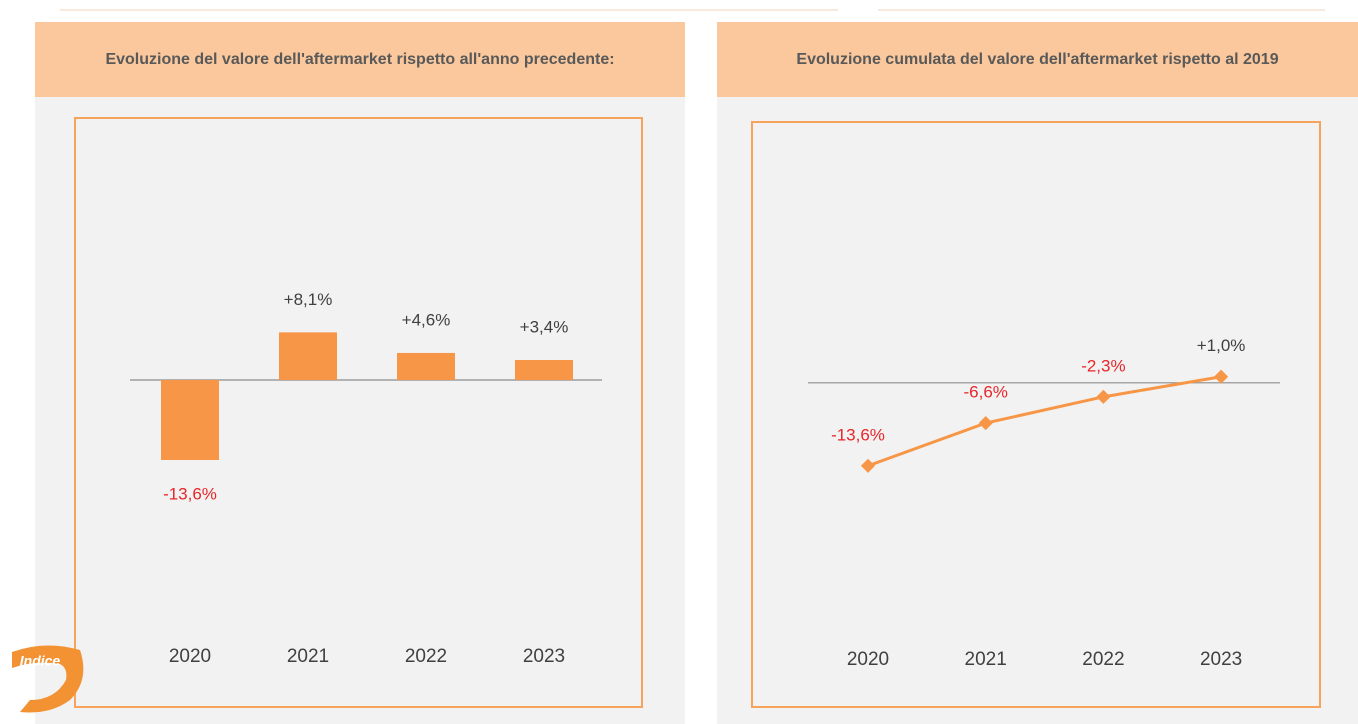 Image resolution: width=1358 pixels, height=724 pixels. Describe the element at coordinates (544, 326) in the screenshot. I see `data-label: +3,4%` at that location.